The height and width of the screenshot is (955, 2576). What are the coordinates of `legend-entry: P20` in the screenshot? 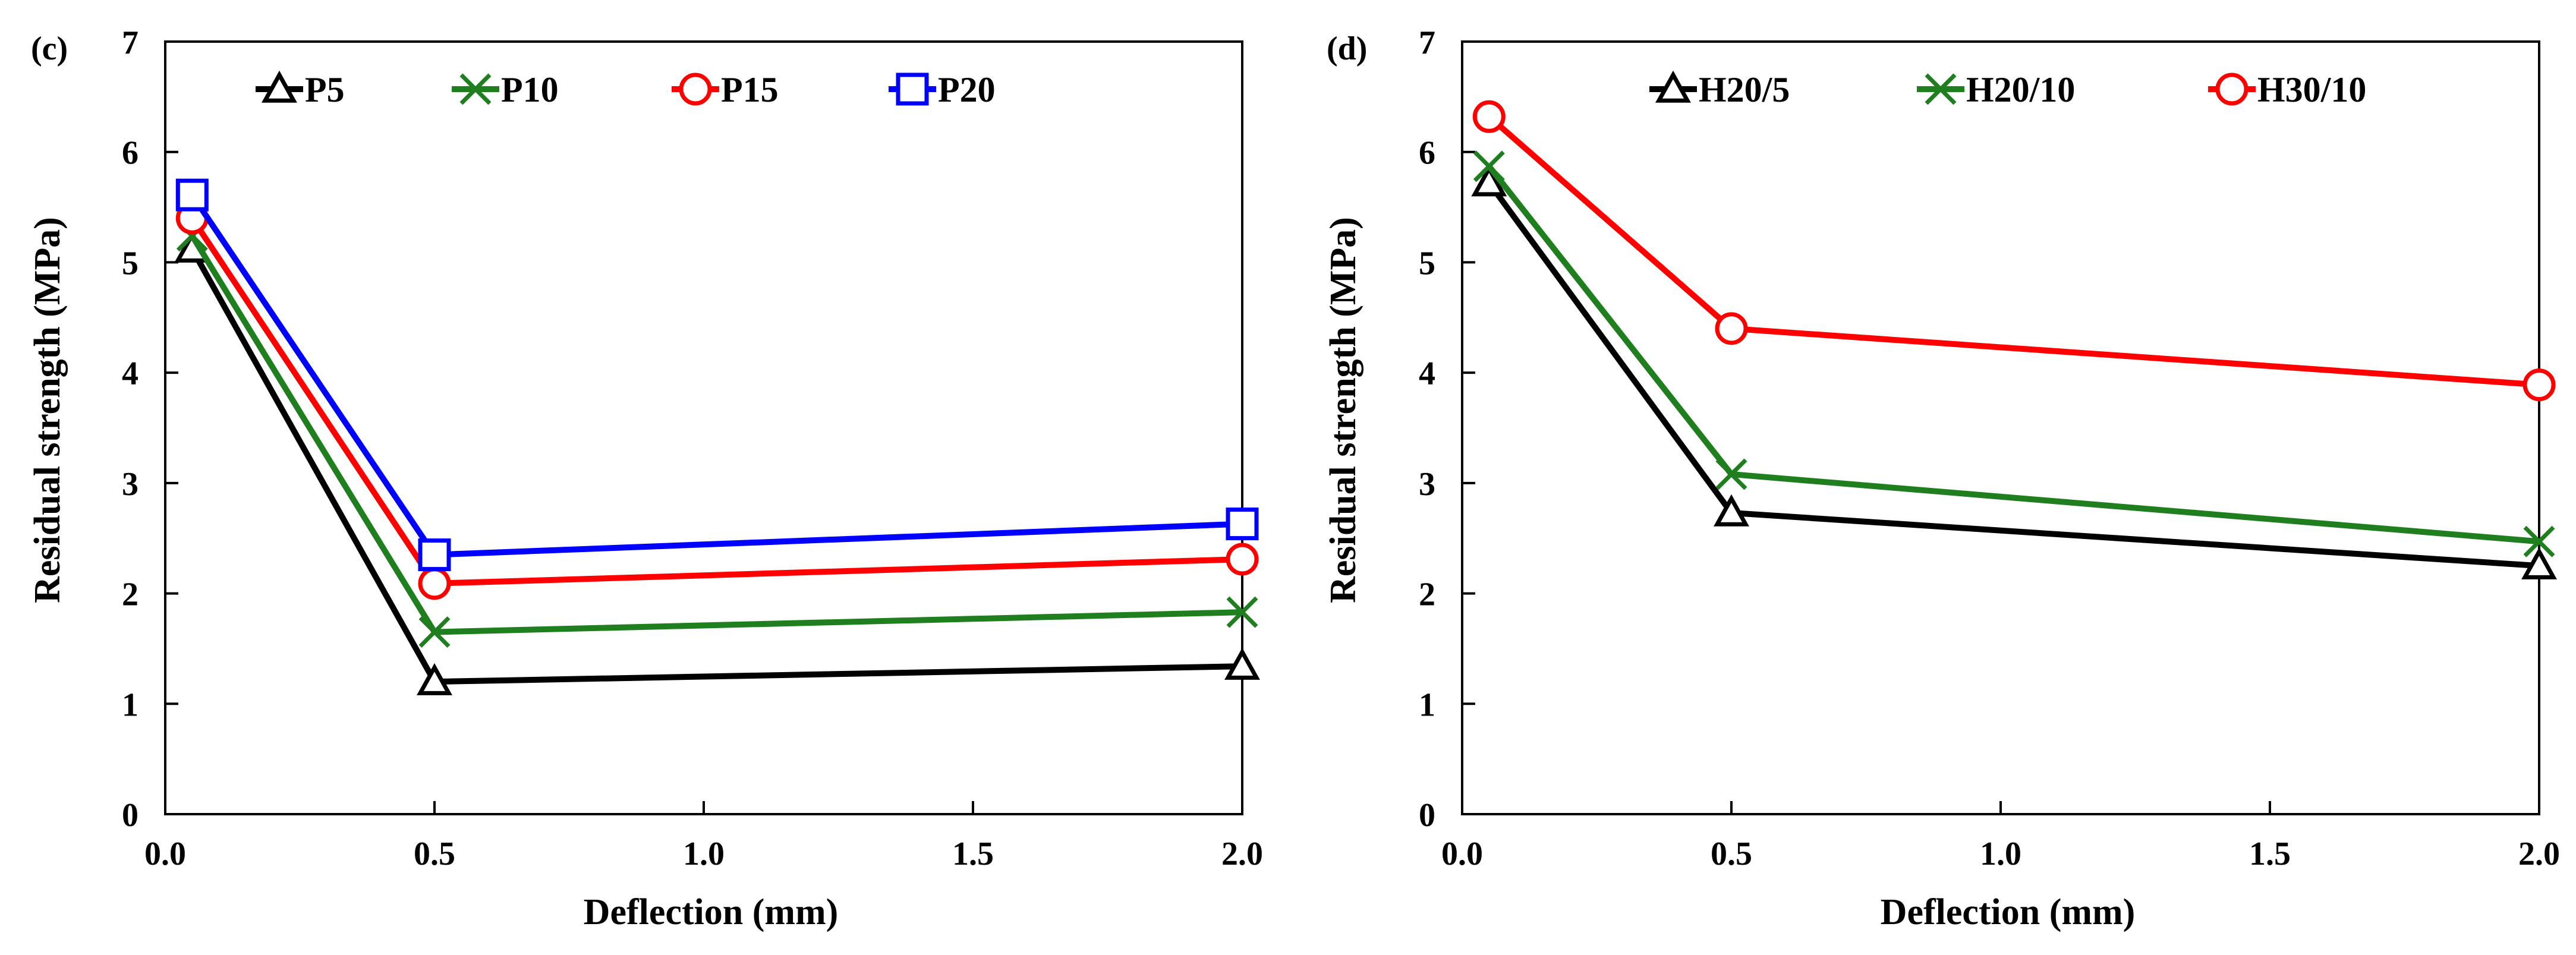 It's located at (943, 89).